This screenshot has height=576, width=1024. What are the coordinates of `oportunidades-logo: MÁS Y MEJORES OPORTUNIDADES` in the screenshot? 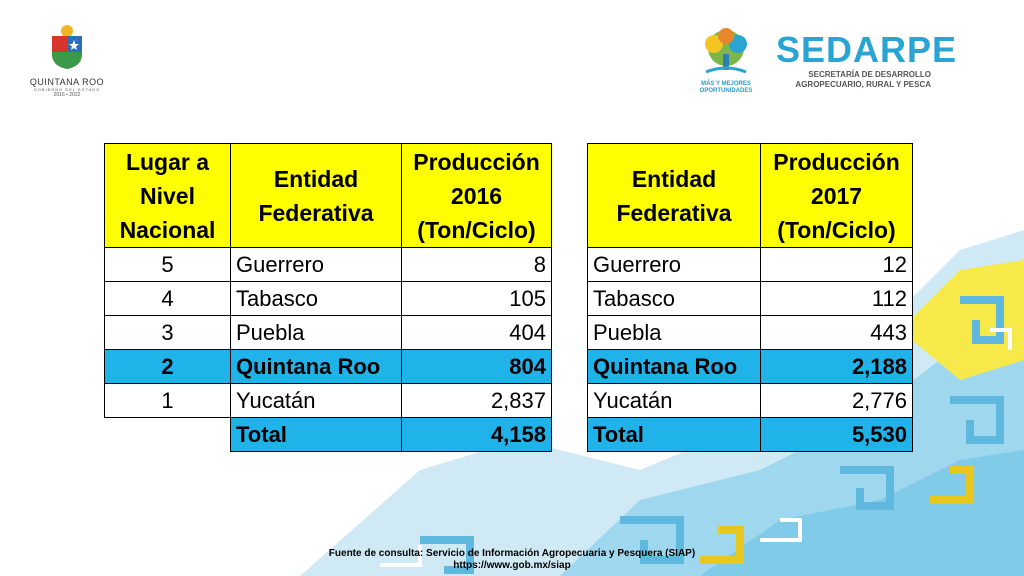 It's located at (726, 61).